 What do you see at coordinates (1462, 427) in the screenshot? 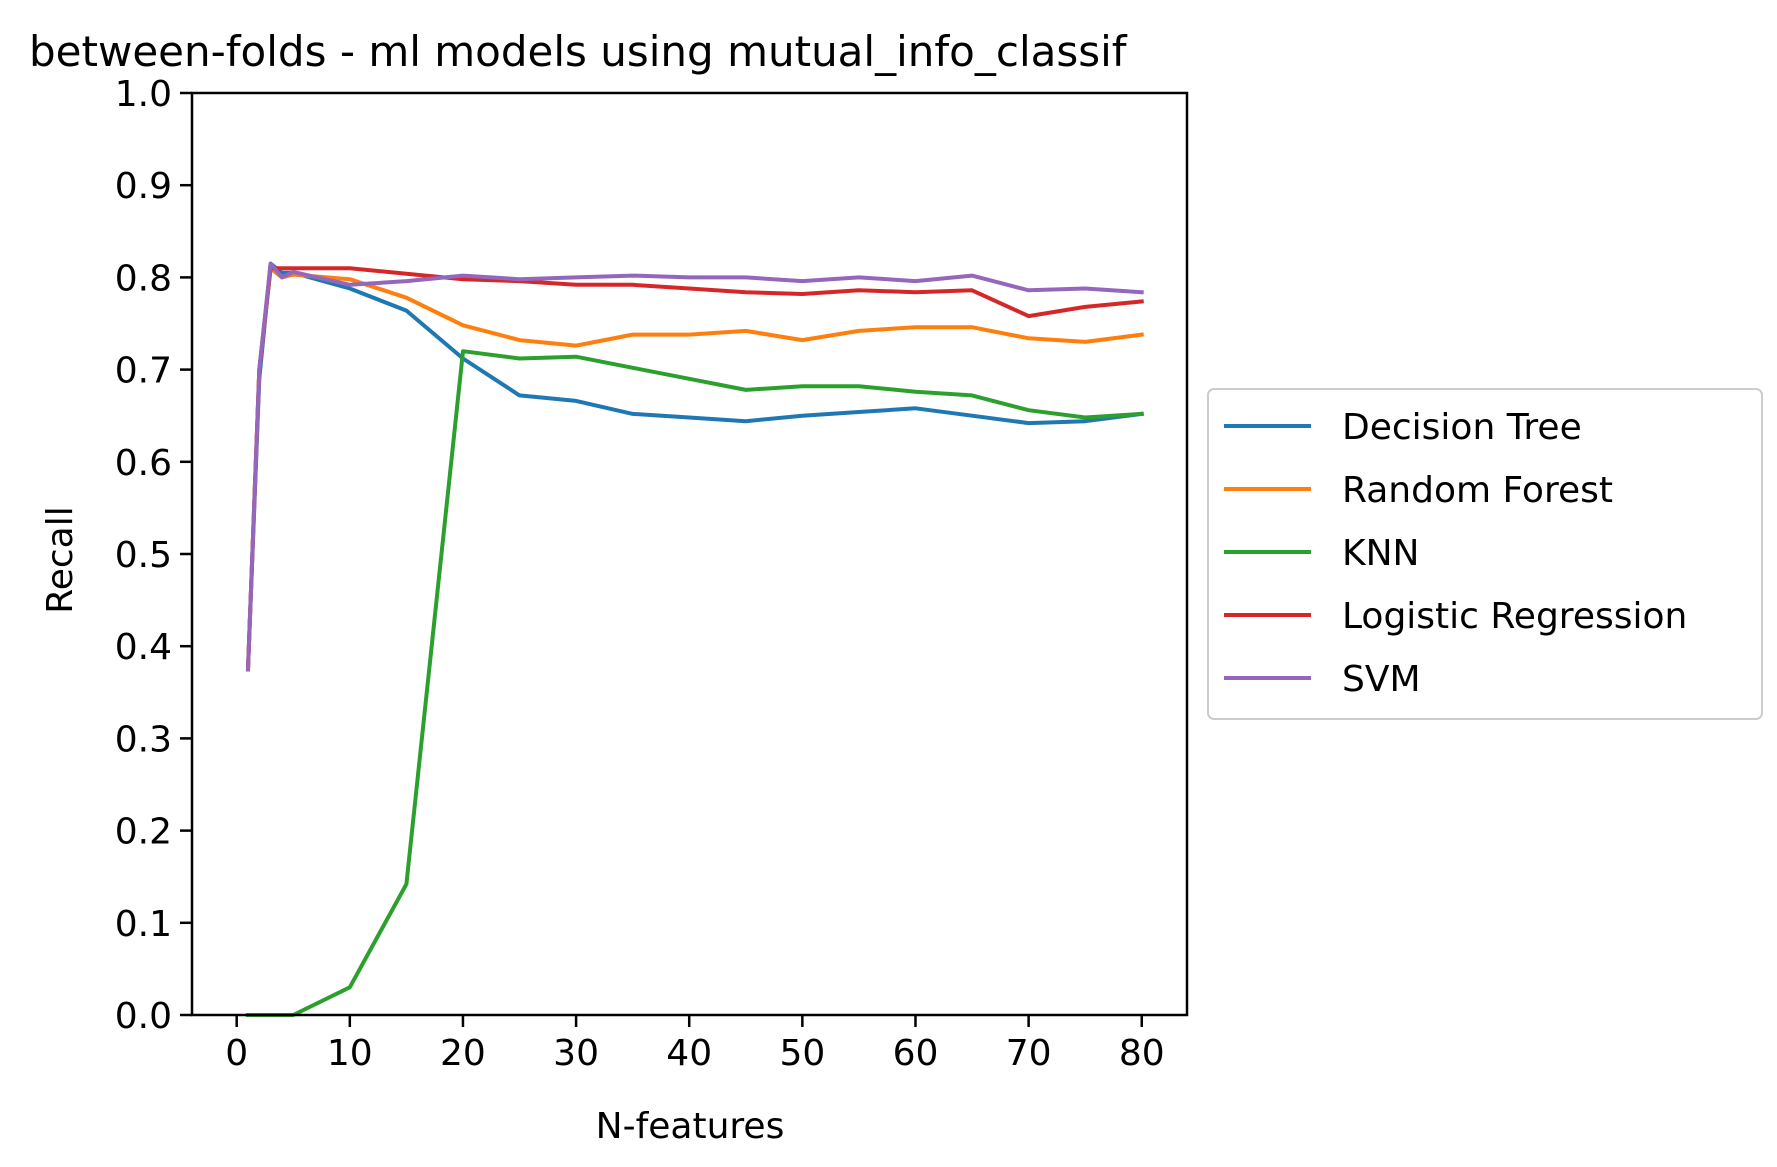
I see `legend-label-0: Decision Tree` at bounding box center [1462, 427].